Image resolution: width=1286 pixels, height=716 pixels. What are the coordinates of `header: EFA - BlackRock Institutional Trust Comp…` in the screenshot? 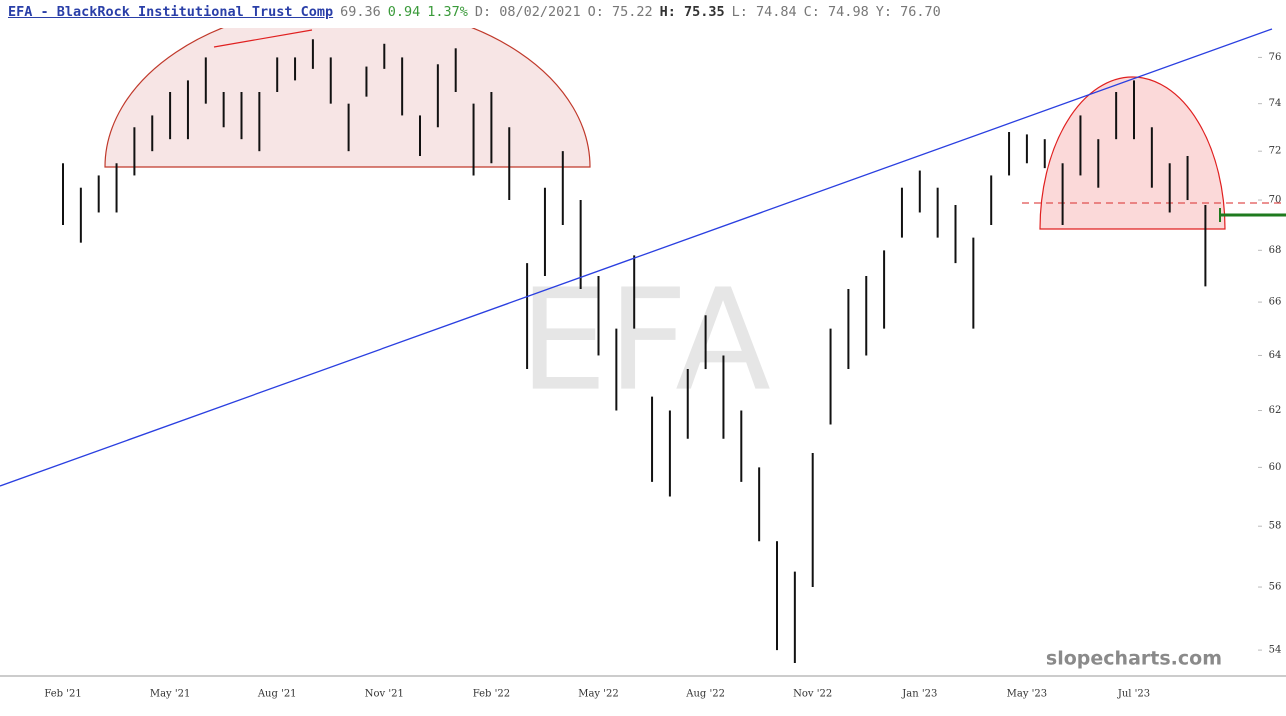 It's located at (478, 12).